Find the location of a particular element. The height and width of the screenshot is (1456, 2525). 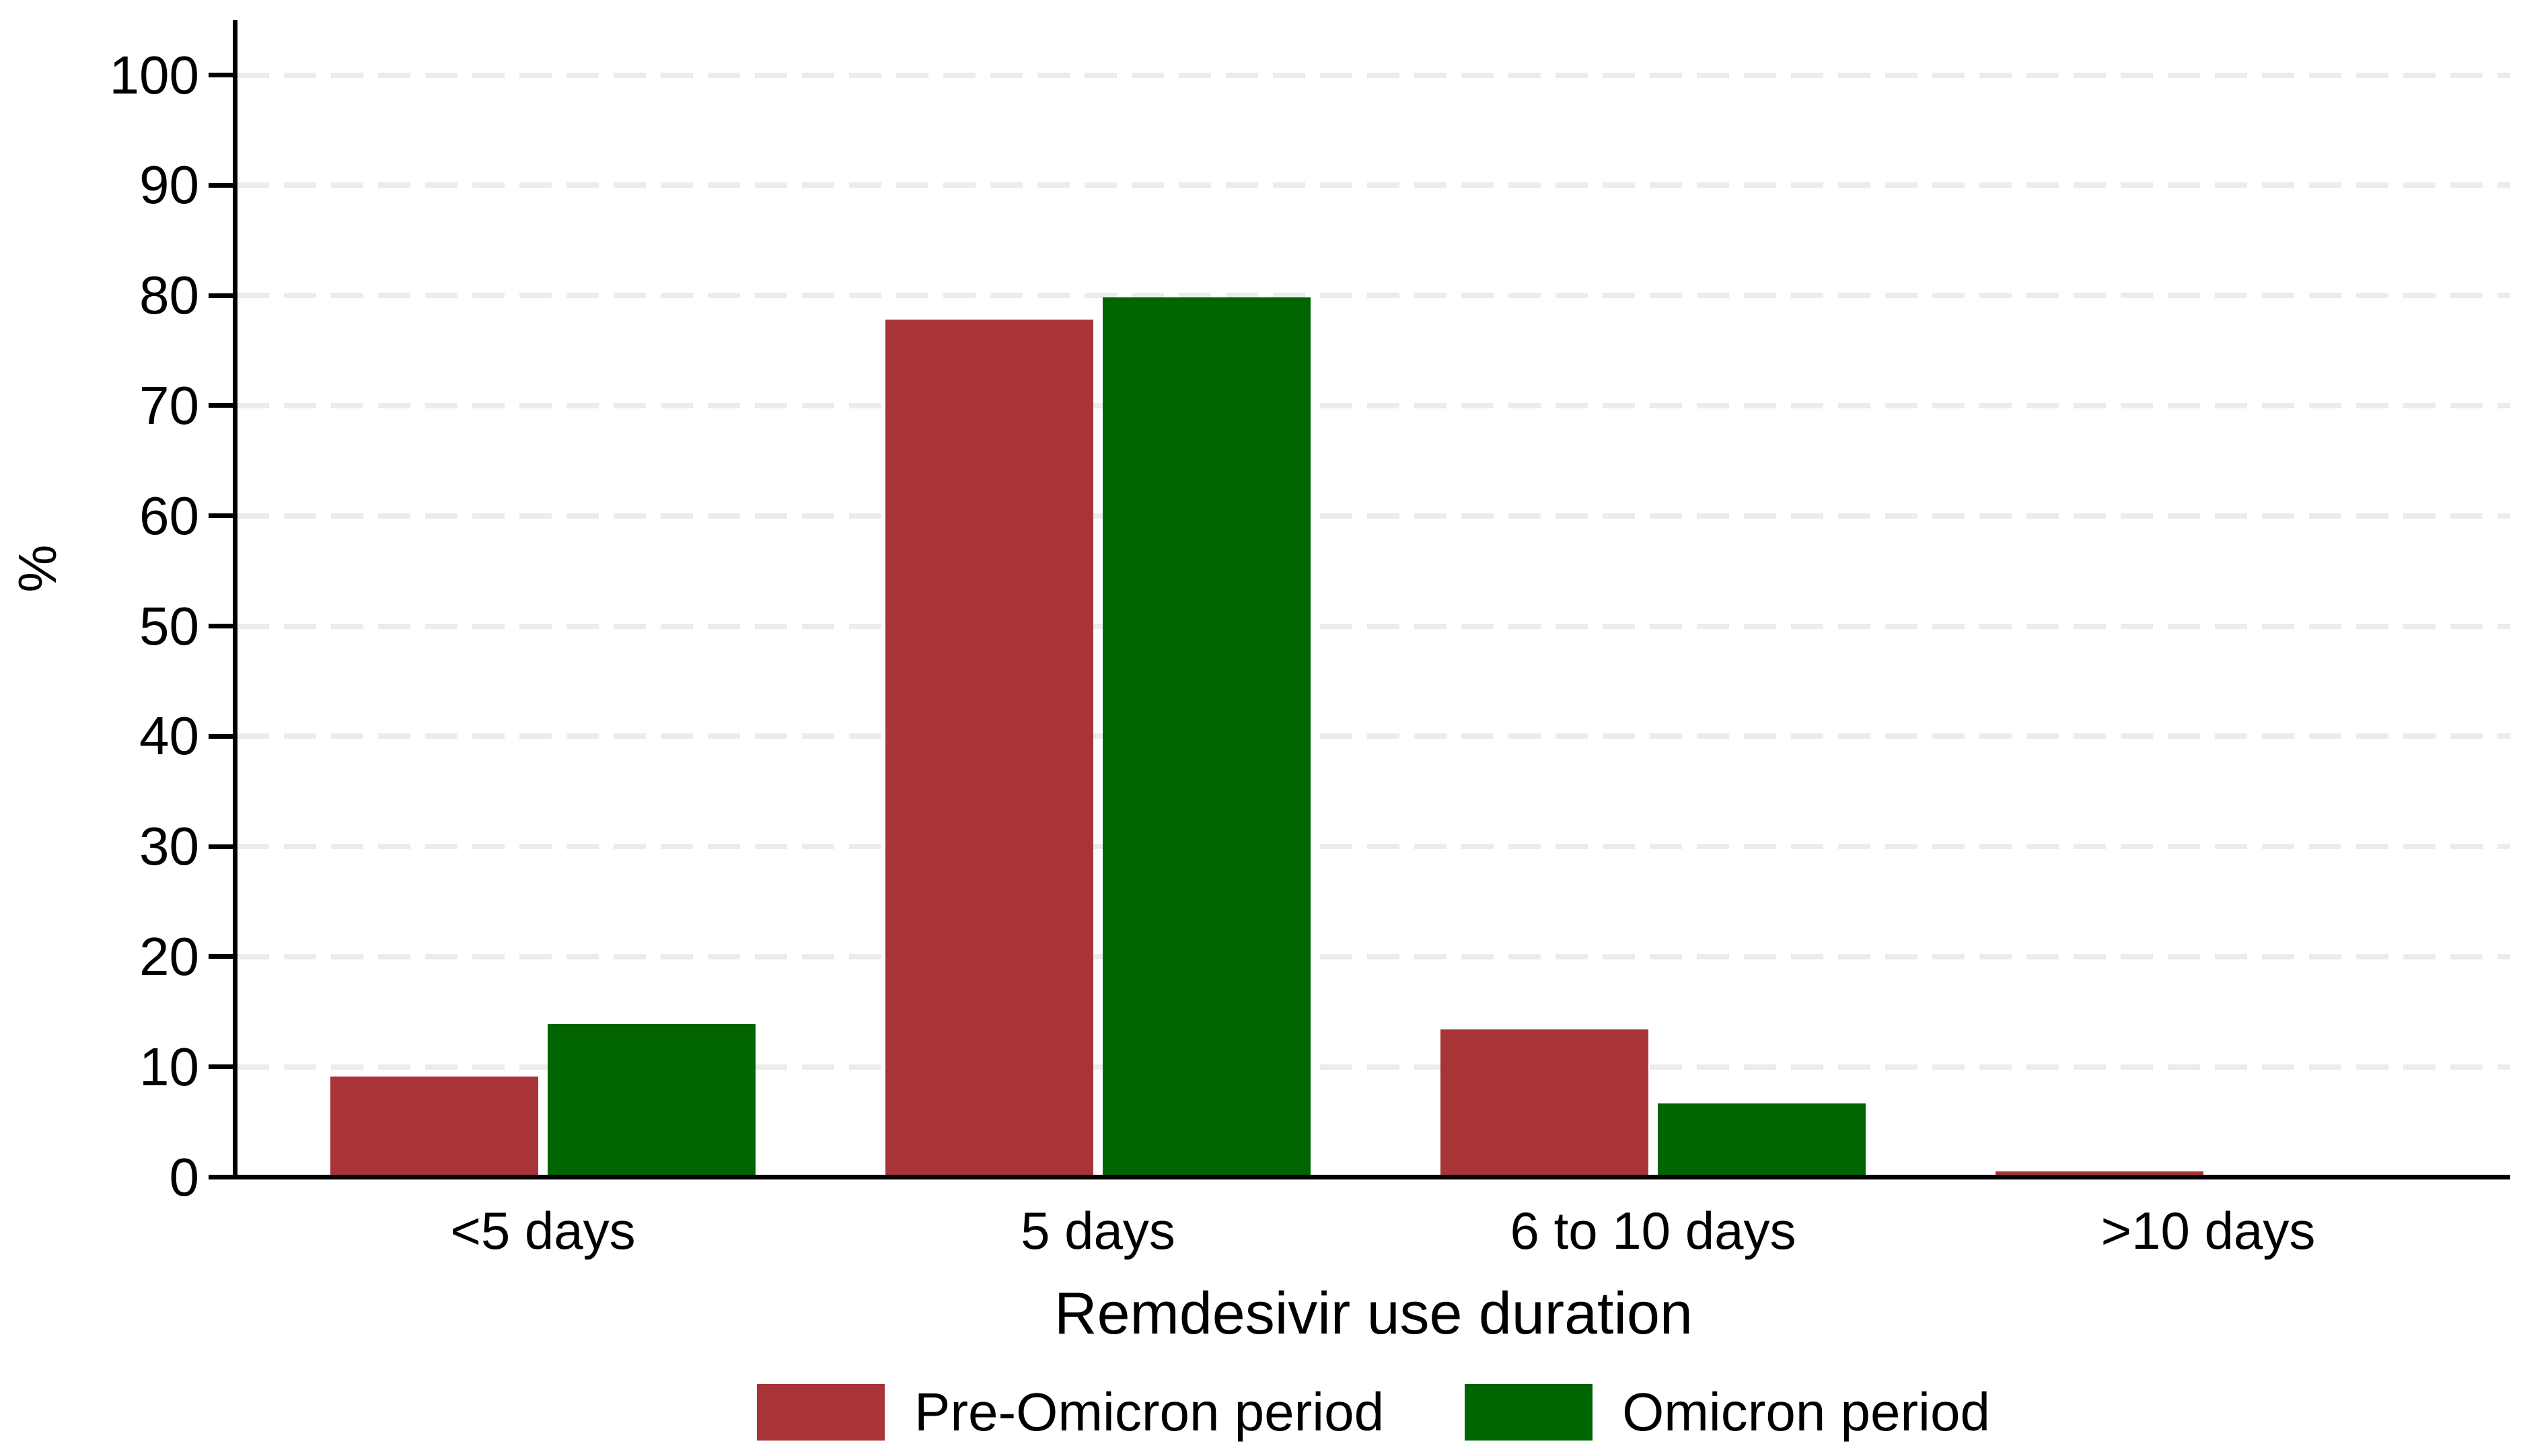

y-tick-label-70: 70 is located at coordinates (169, 405).